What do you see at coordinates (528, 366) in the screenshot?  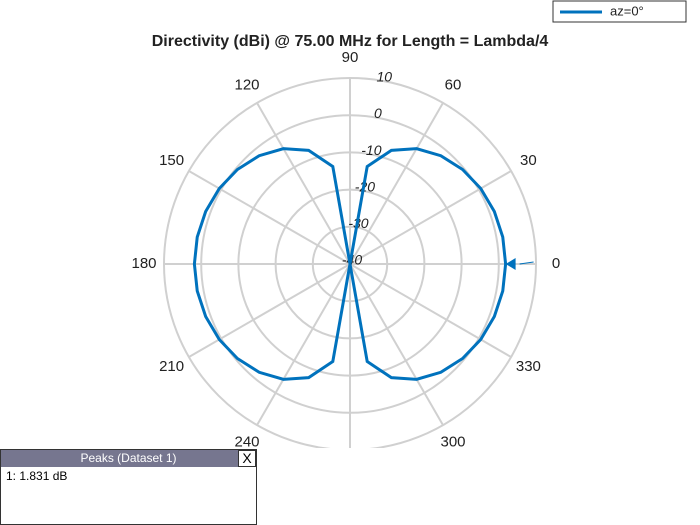 I see `theta-tick-label: 330` at bounding box center [528, 366].